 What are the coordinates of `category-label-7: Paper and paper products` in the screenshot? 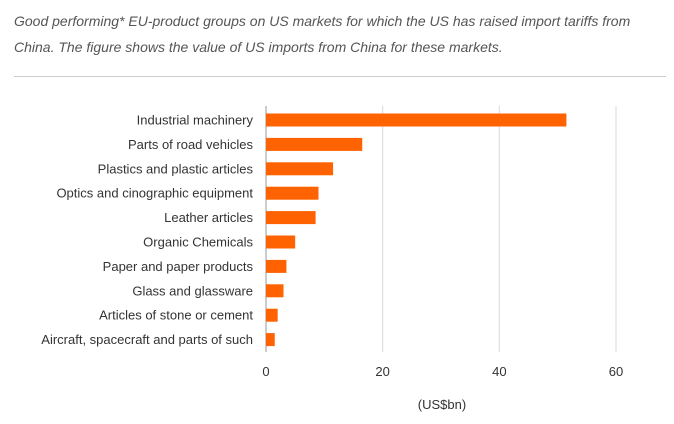 It's located at (178, 266).